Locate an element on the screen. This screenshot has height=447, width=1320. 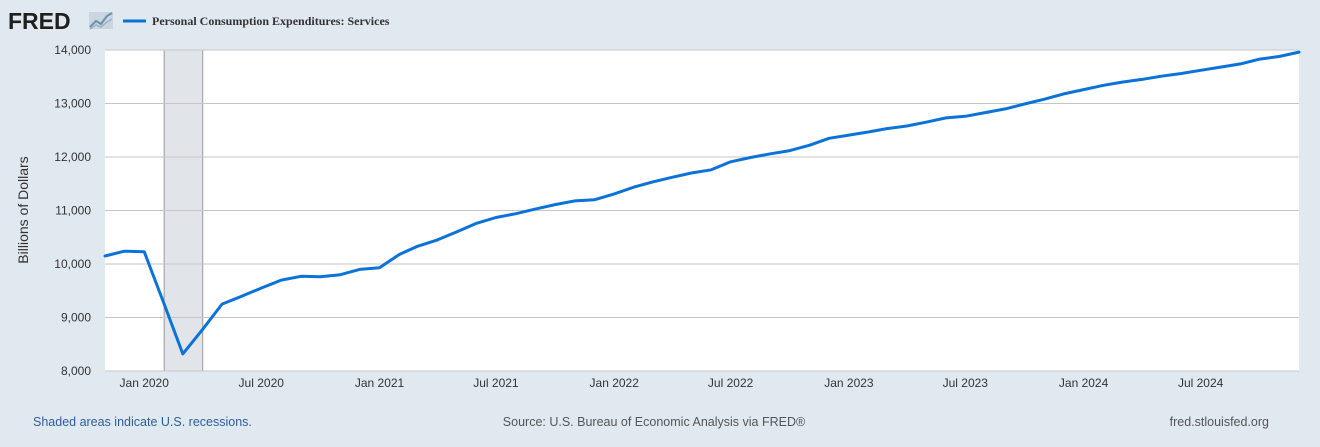
y-tick-labels: 8,000 9,000 10,000 11,000 12,000 13,000 14,000 is located at coordinates (72, 210).